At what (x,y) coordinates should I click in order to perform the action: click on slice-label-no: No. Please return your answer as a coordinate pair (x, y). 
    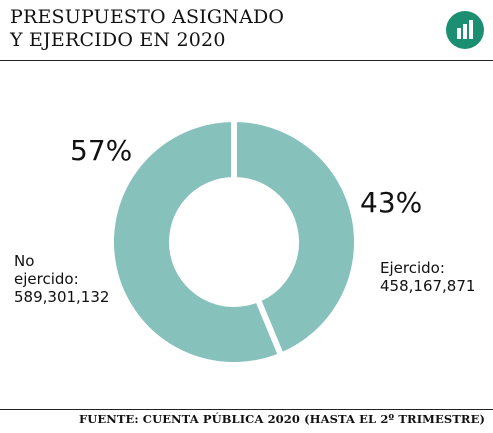
    Looking at the image, I should click on (24, 261).